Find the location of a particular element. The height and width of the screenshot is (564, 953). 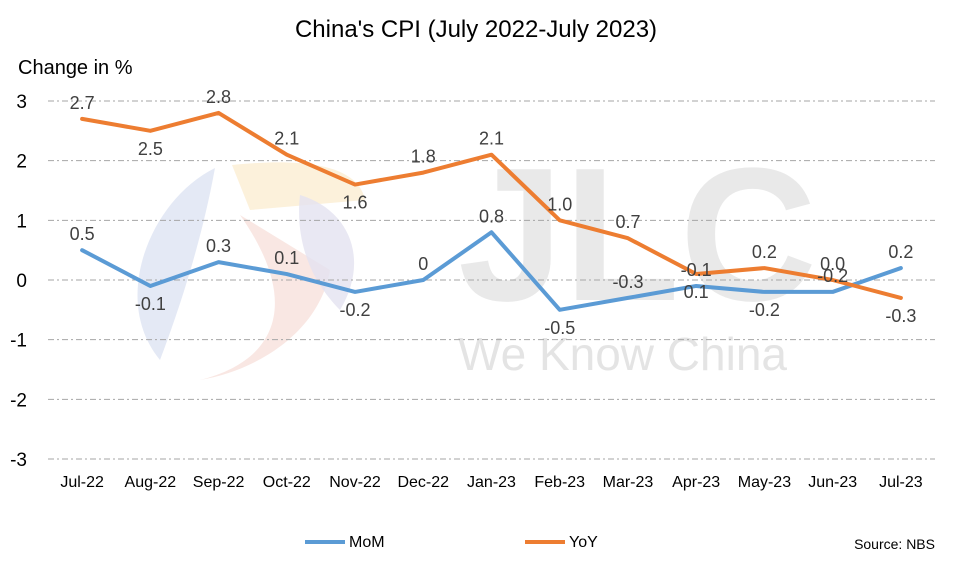

x-tick-label: Jul-22 is located at coordinates (82, 482).